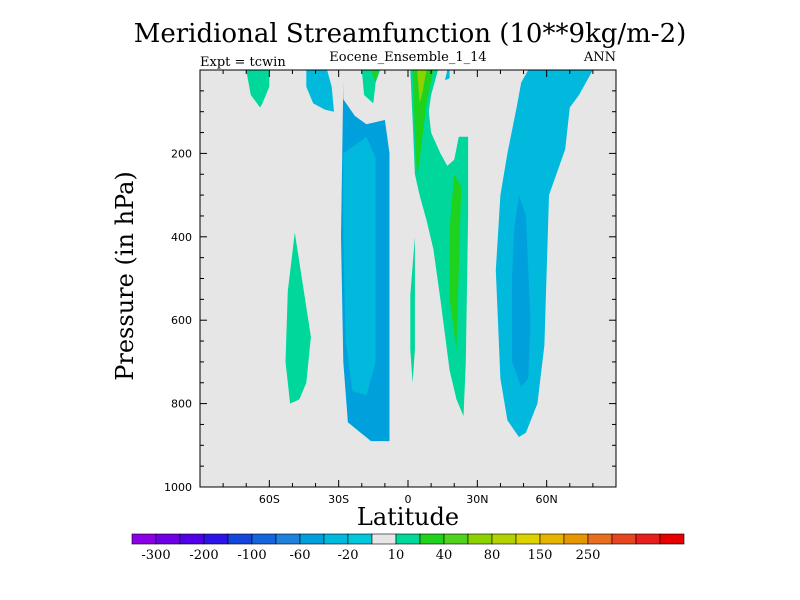 Image resolution: width=800 pixels, height=600 pixels. What do you see at coordinates (251, 555) in the screenshot?
I see `colorbar-label: -100` at bounding box center [251, 555].